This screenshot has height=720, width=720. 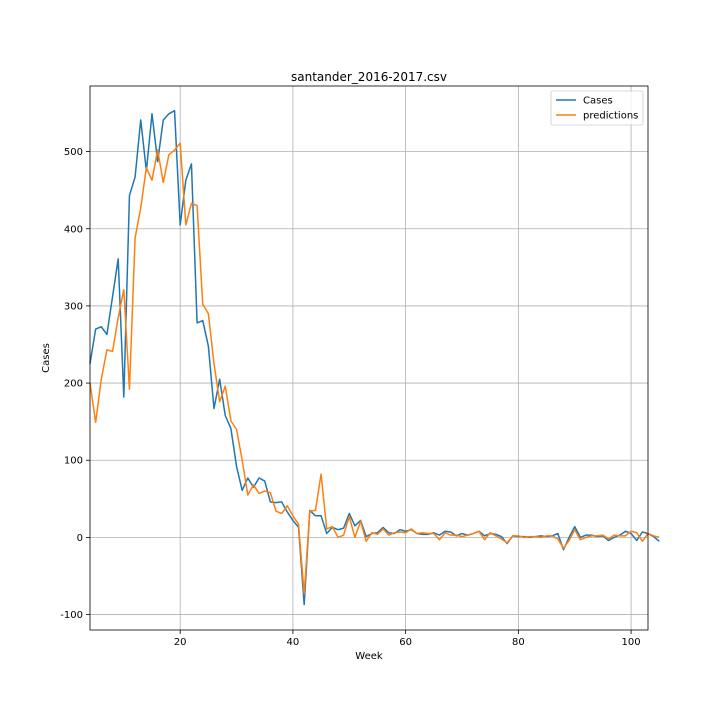 I want to click on y-tick-label: 500, so click(x=73, y=152).